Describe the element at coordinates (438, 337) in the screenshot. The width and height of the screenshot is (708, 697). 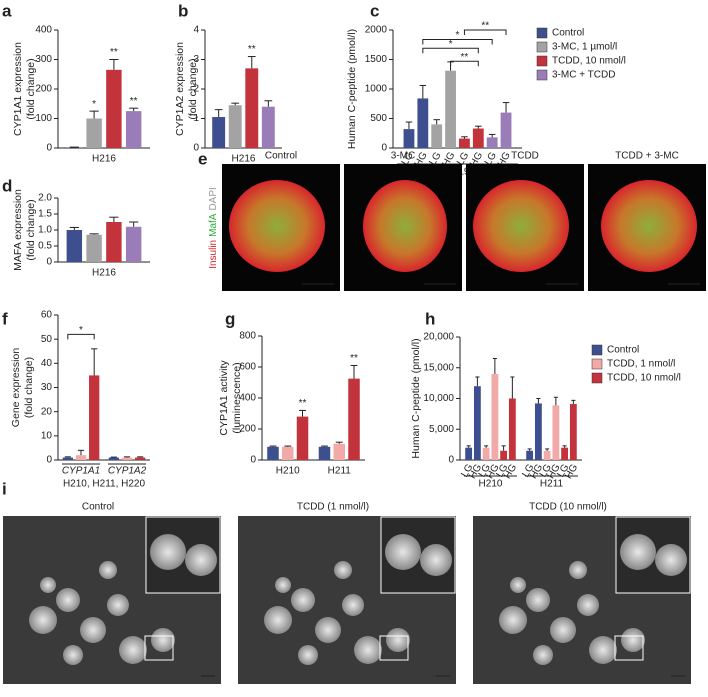
I see `y-tick-label: 20,000` at that location.